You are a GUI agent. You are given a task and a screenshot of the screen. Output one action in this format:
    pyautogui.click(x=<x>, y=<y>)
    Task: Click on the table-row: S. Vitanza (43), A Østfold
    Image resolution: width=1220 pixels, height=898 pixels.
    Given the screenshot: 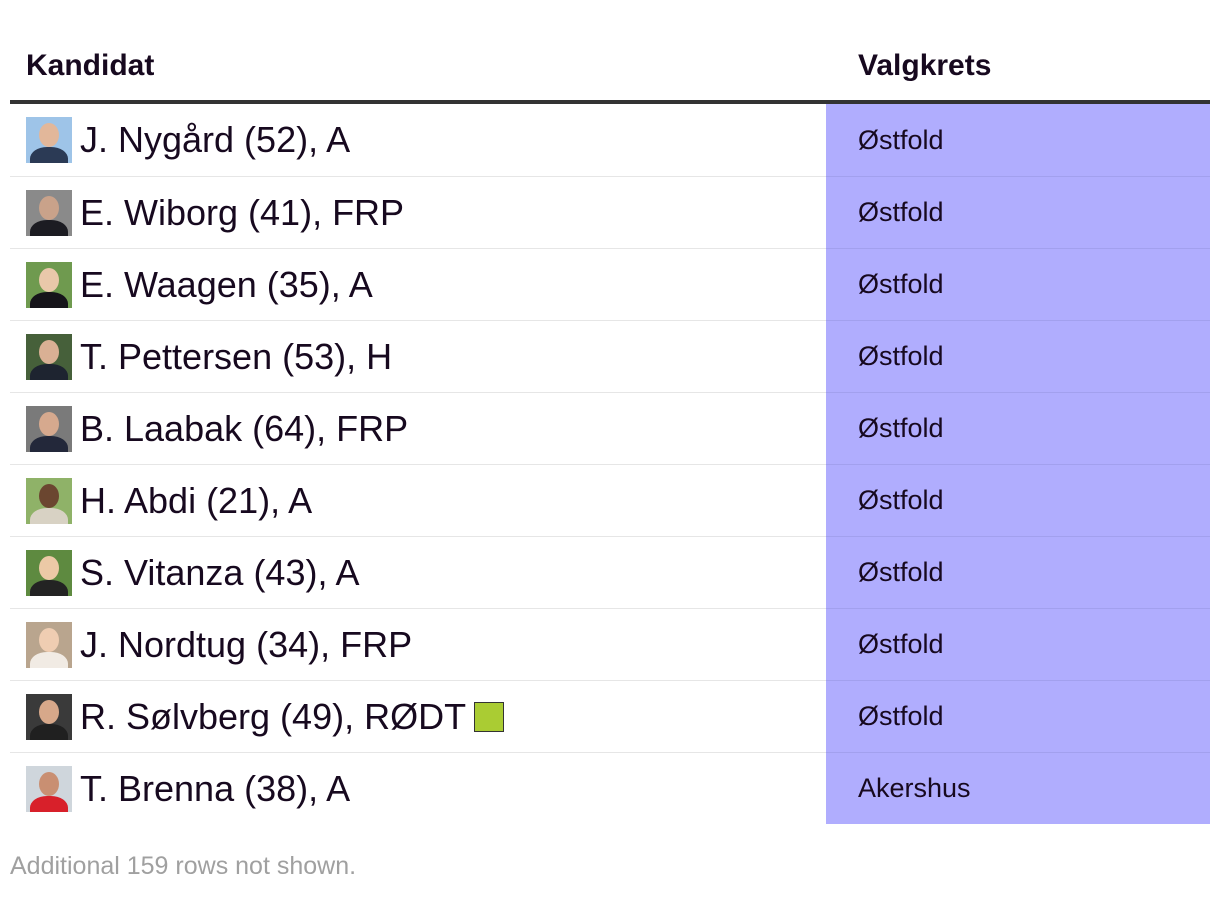 What is the action you would take?
    pyautogui.click(x=610, y=572)
    